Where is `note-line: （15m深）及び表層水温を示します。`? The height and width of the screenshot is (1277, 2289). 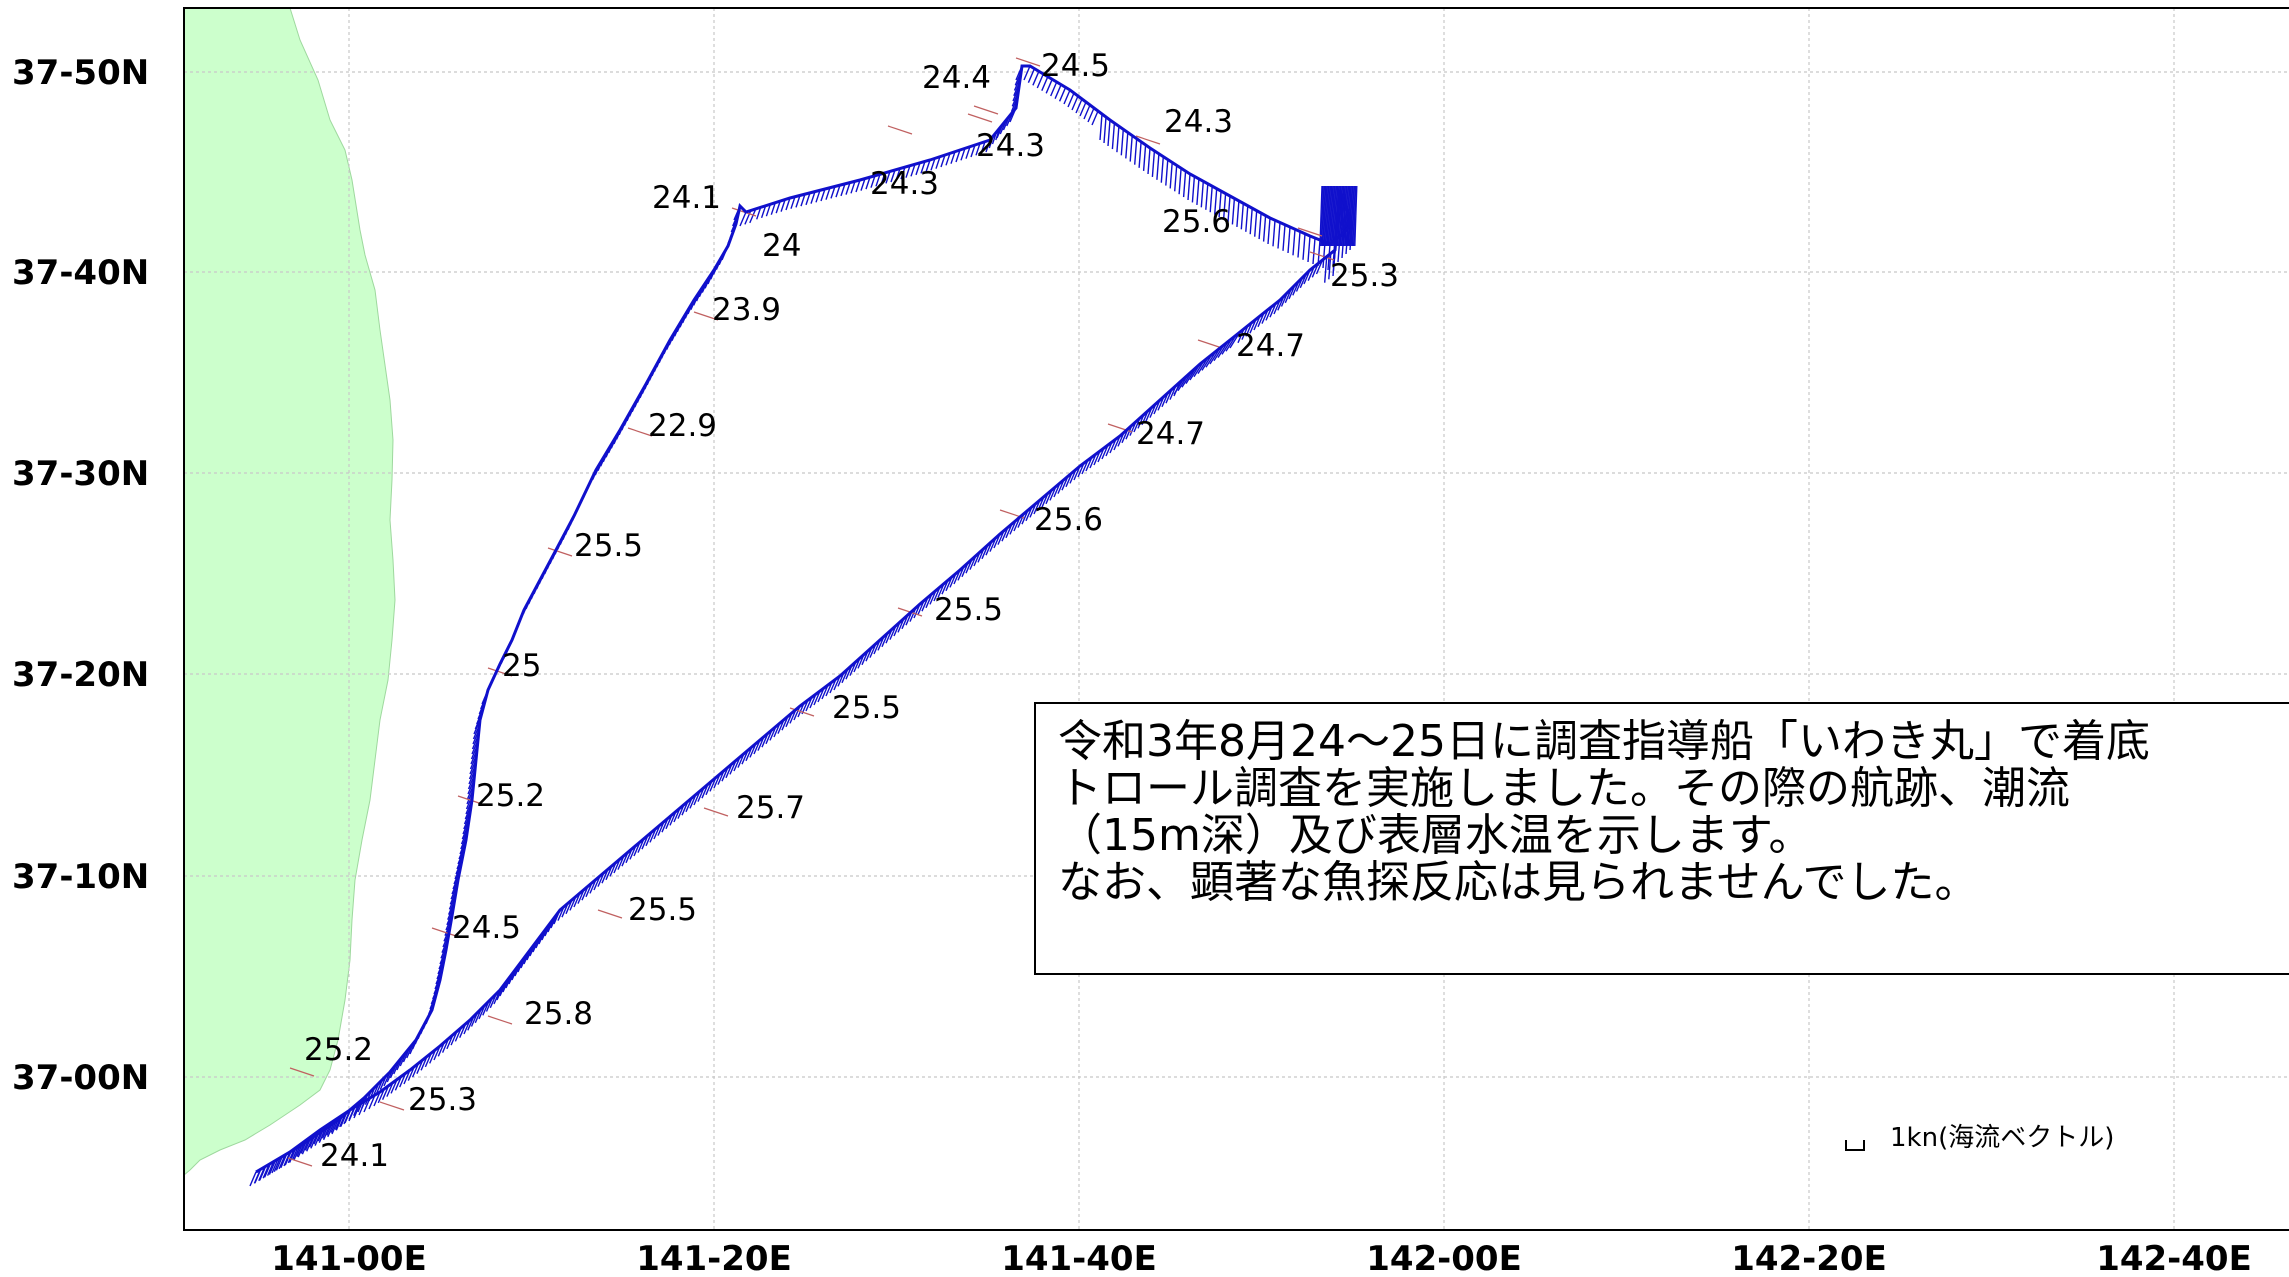 note-line: （15m深）及び表層水温を示します。 is located at coordinates (1435, 835).